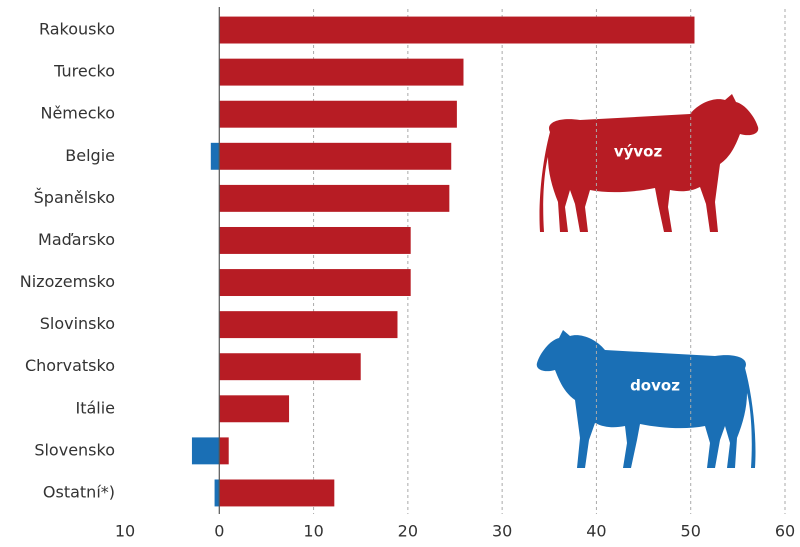 The image size is (800, 547). What do you see at coordinates (596, 531) in the screenshot?
I see `x-tick-label: 40` at bounding box center [596, 531].